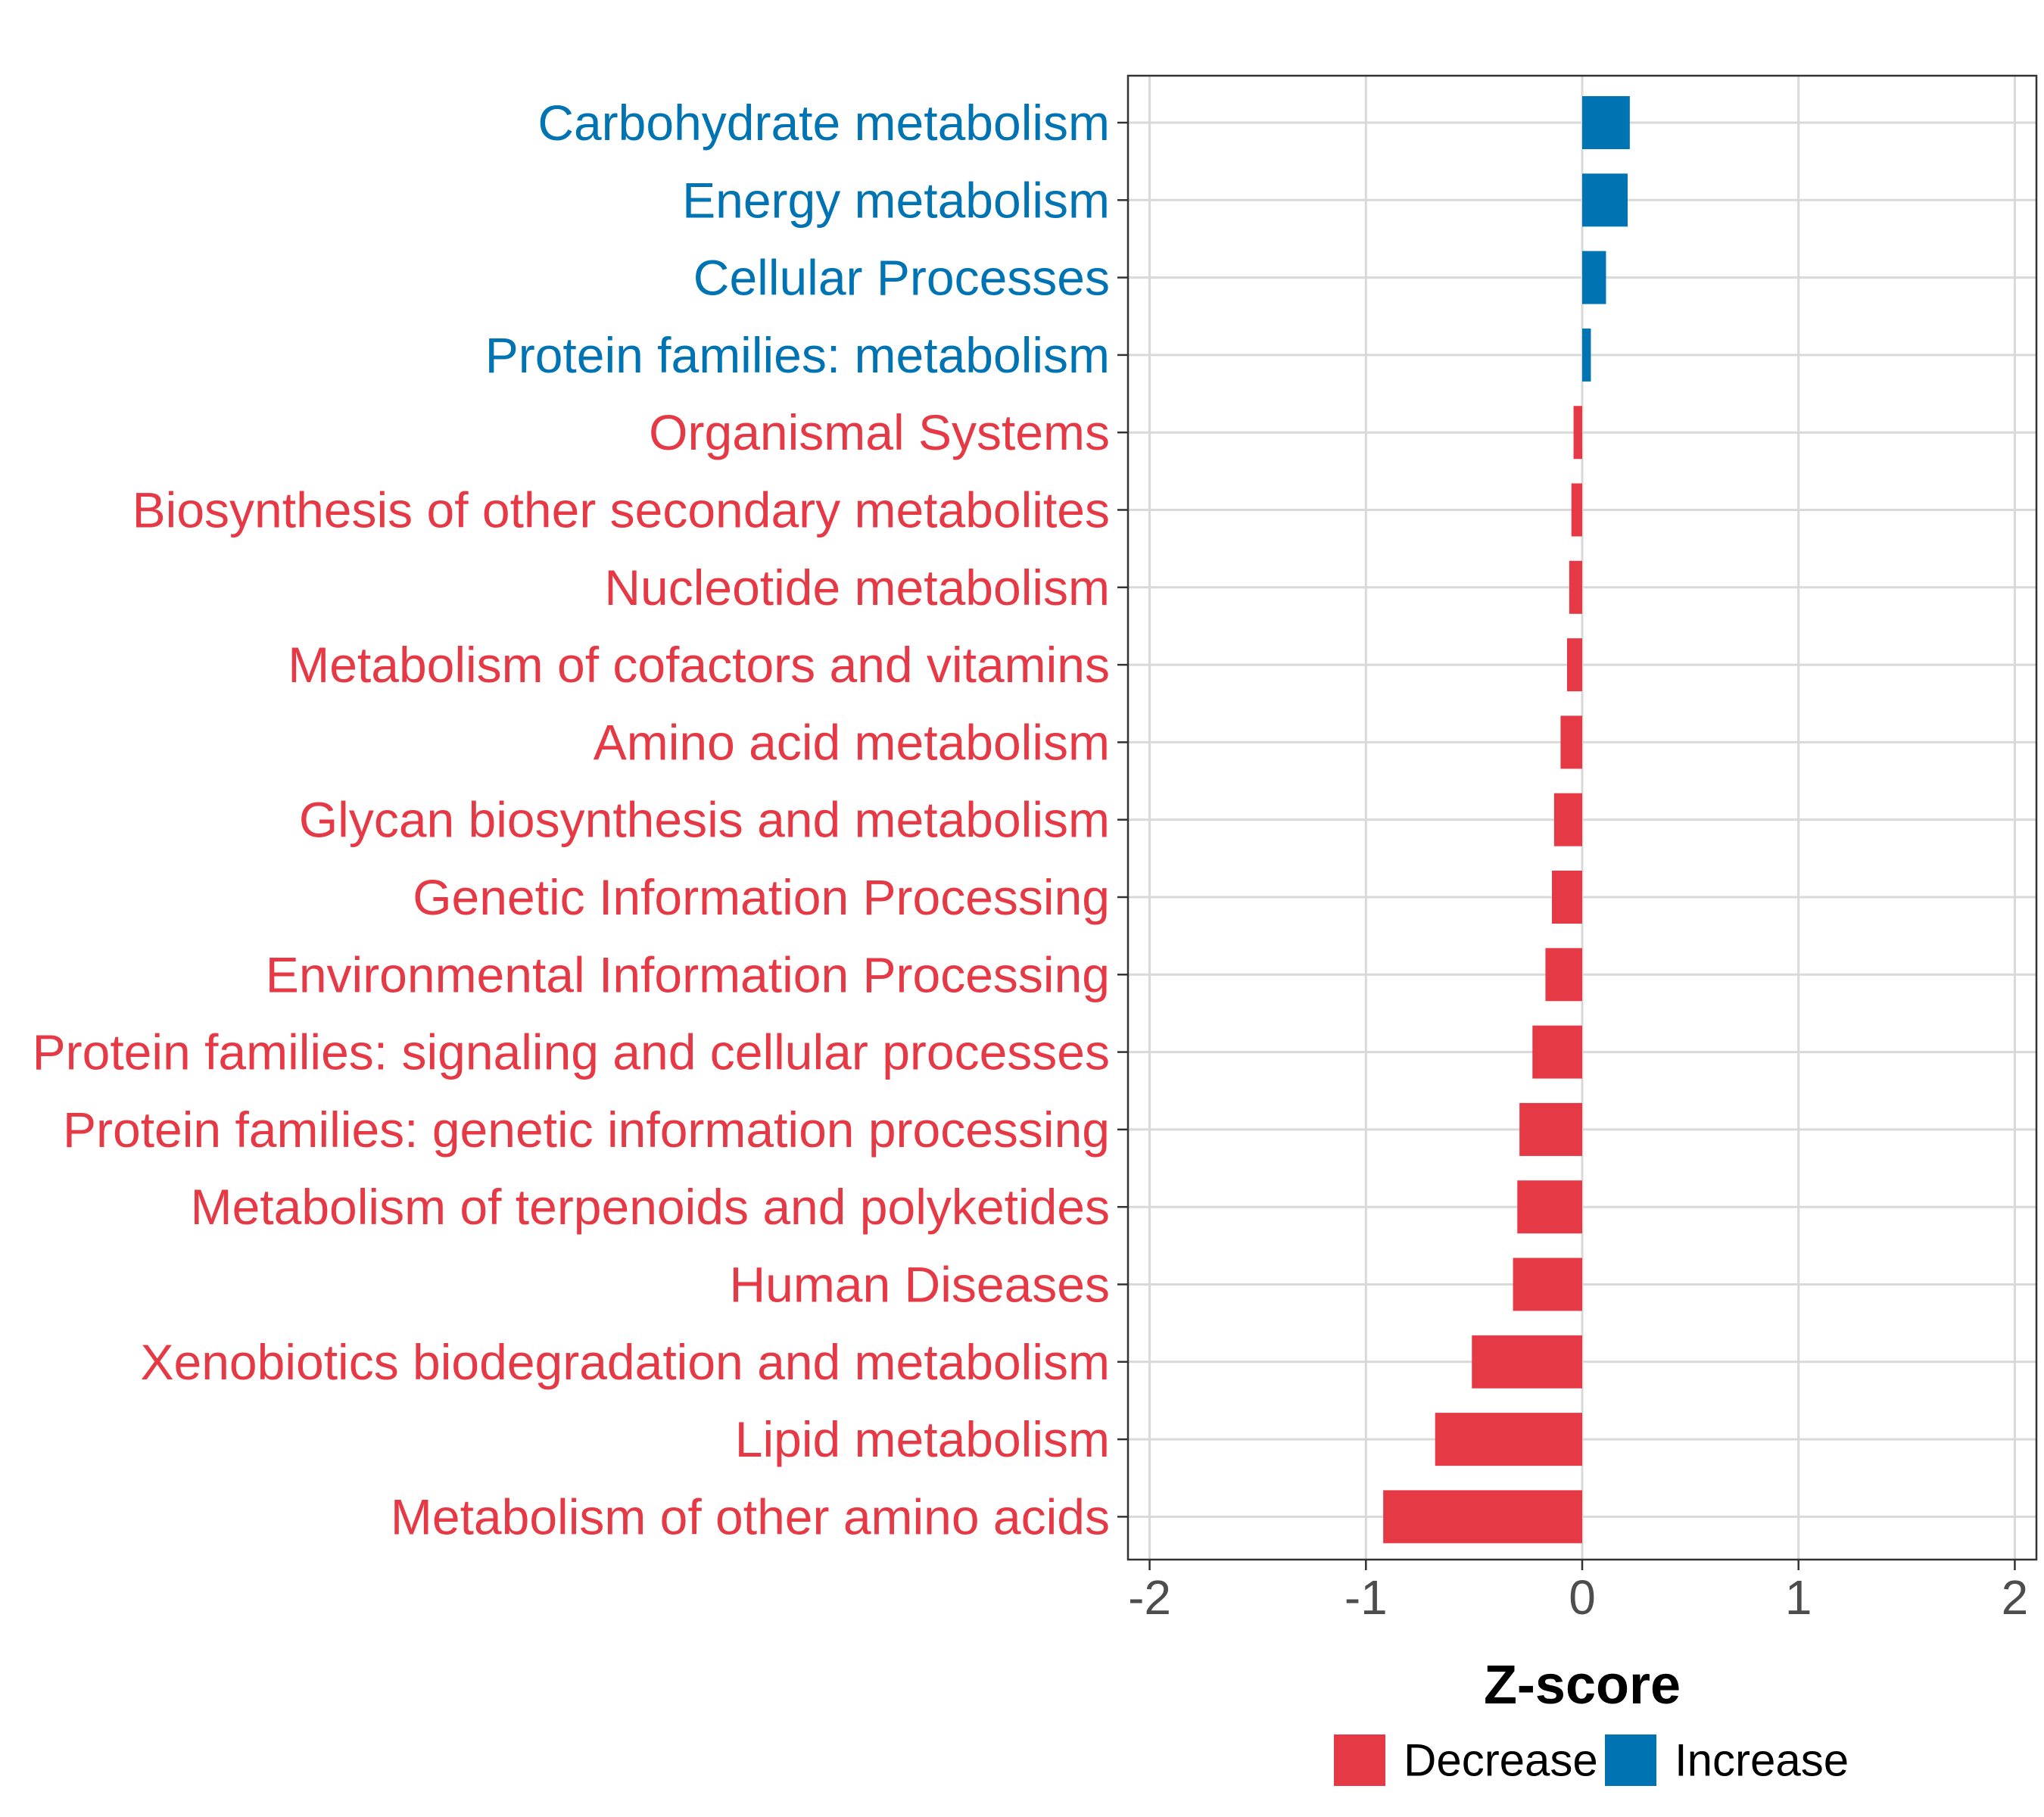 Image resolution: width=2044 pixels, height=1817 pixels. I want to click on y-label-carbohydrate-metabolism: Carbohydrate metabolism, so click(824, 123).